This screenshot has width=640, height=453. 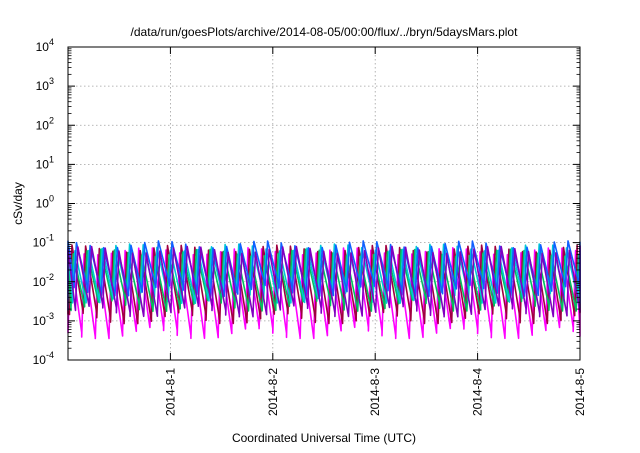 I want to click on y-tick-label: 10⁻¹, so click(x=43, y=241).